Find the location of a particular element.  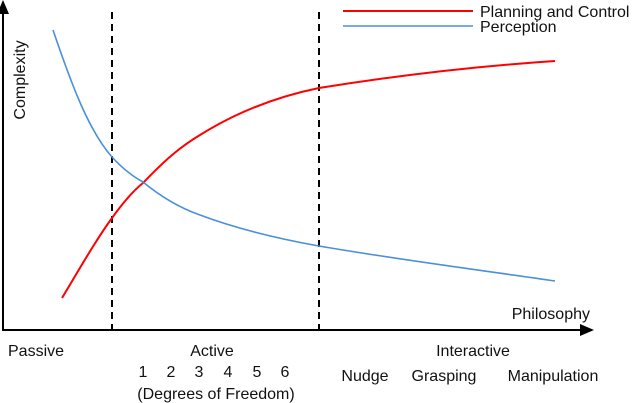

region-active-label: Active is located at coordinates (212, 351).